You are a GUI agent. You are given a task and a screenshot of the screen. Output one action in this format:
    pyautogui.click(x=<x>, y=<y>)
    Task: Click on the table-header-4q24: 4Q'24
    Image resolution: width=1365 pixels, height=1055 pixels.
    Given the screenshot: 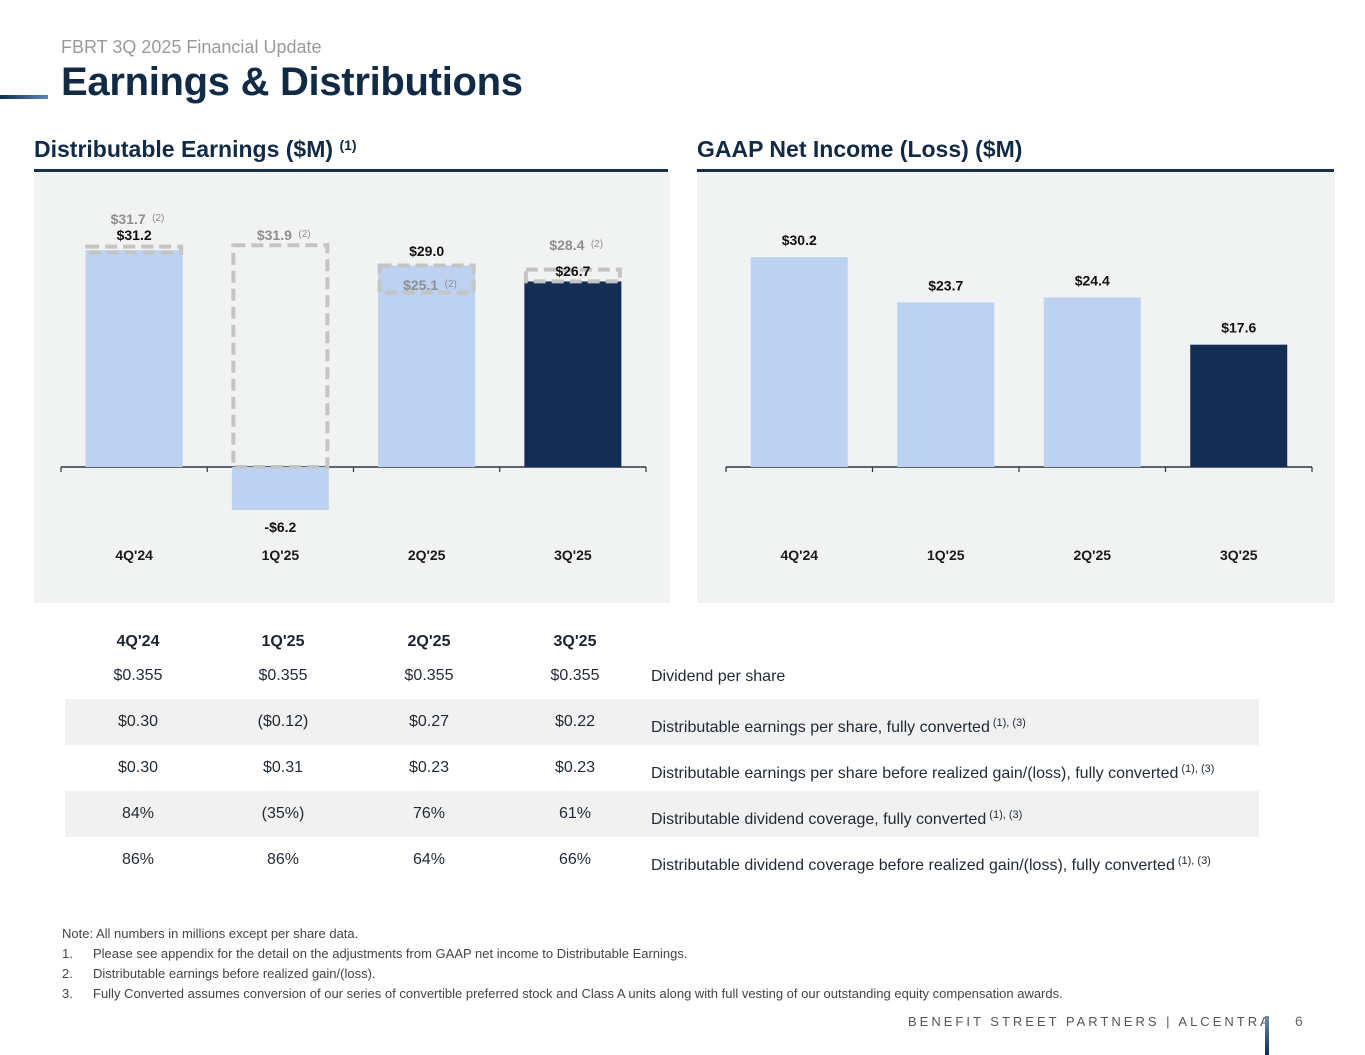 What is the action you would take?
    pyautogui.click(x=138, y=641)
    